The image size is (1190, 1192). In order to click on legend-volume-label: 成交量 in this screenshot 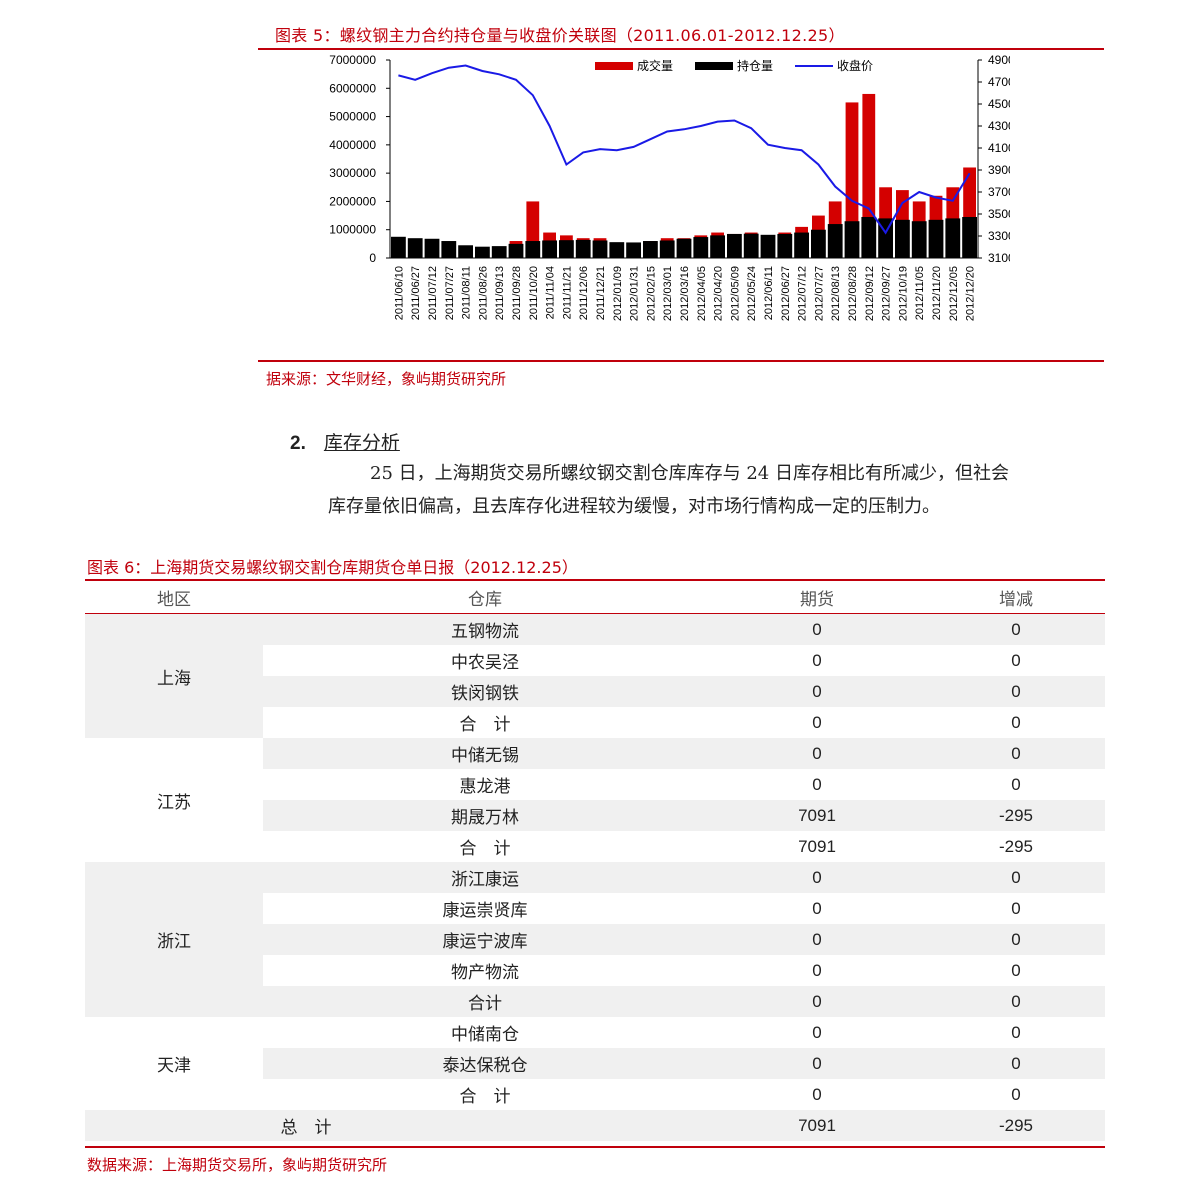, I will do `click(655, 65)`.